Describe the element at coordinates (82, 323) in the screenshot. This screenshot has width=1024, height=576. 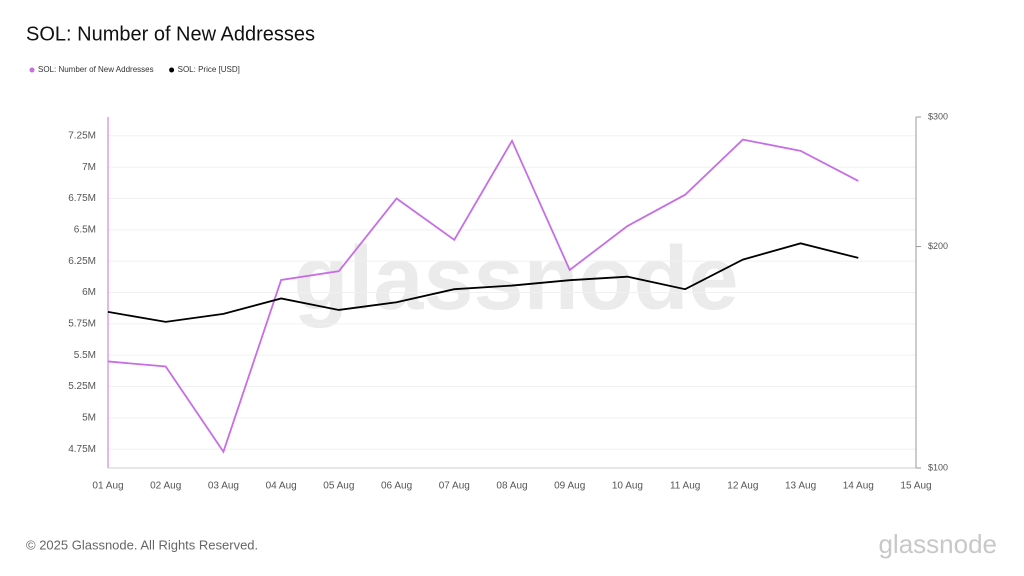
I see `y-tick-label: 5.75M` at that location.